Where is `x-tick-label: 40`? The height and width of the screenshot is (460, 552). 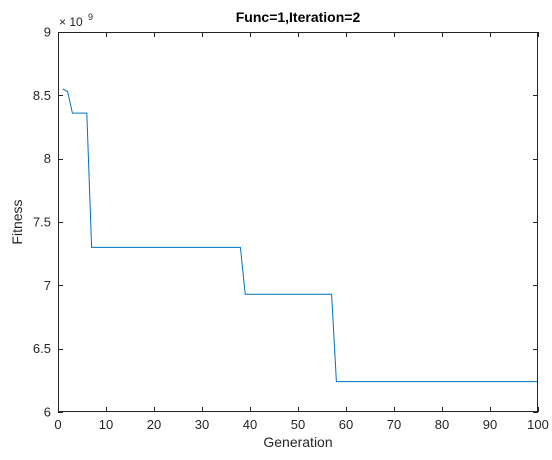 x-tick-label: 40 is located at coordinates (250, 424).